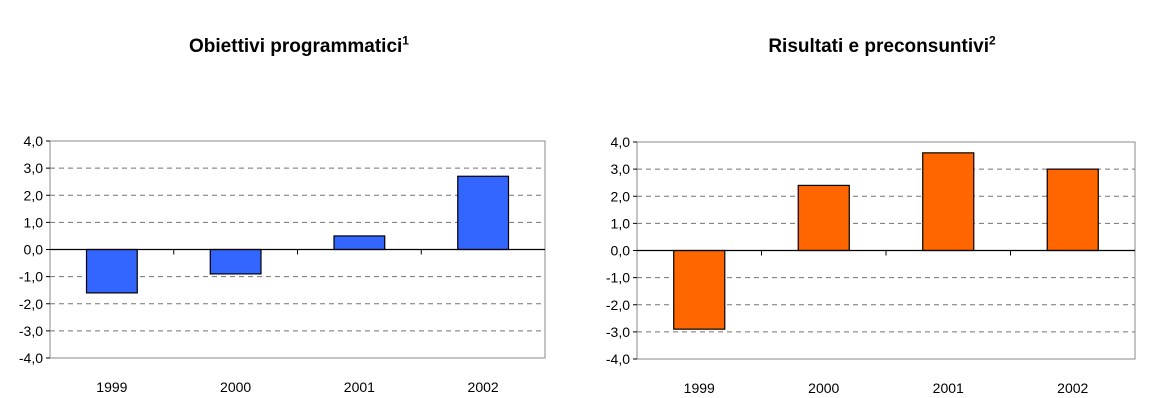 This screenshot has height=398, width=1153. I want to click on right-chart-y-tick-label: 1,0, so click(621, 223).